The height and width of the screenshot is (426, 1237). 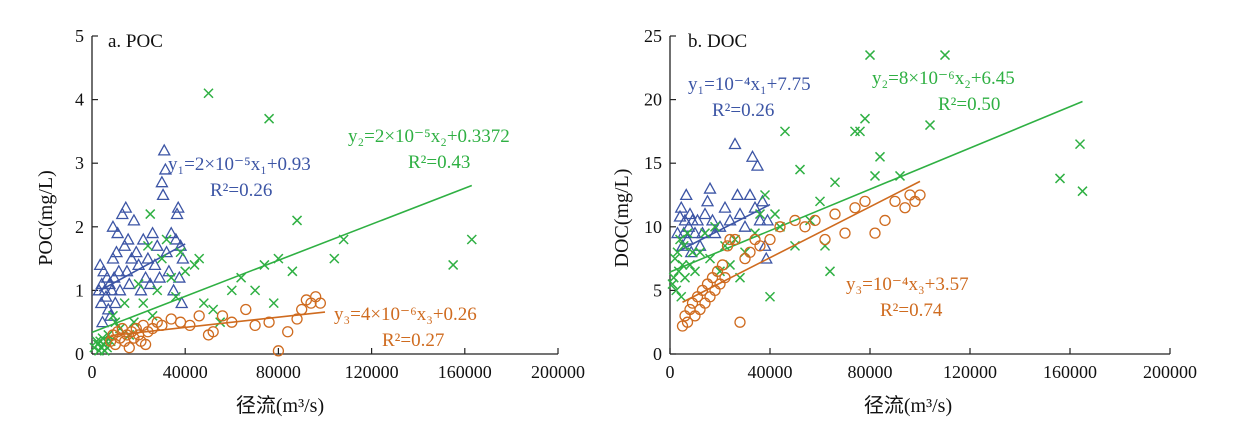 What do you see at coordinates (185, 372) in the screenshot?
I see `x-tick-label: 40000` at bounding box center [185, 372].